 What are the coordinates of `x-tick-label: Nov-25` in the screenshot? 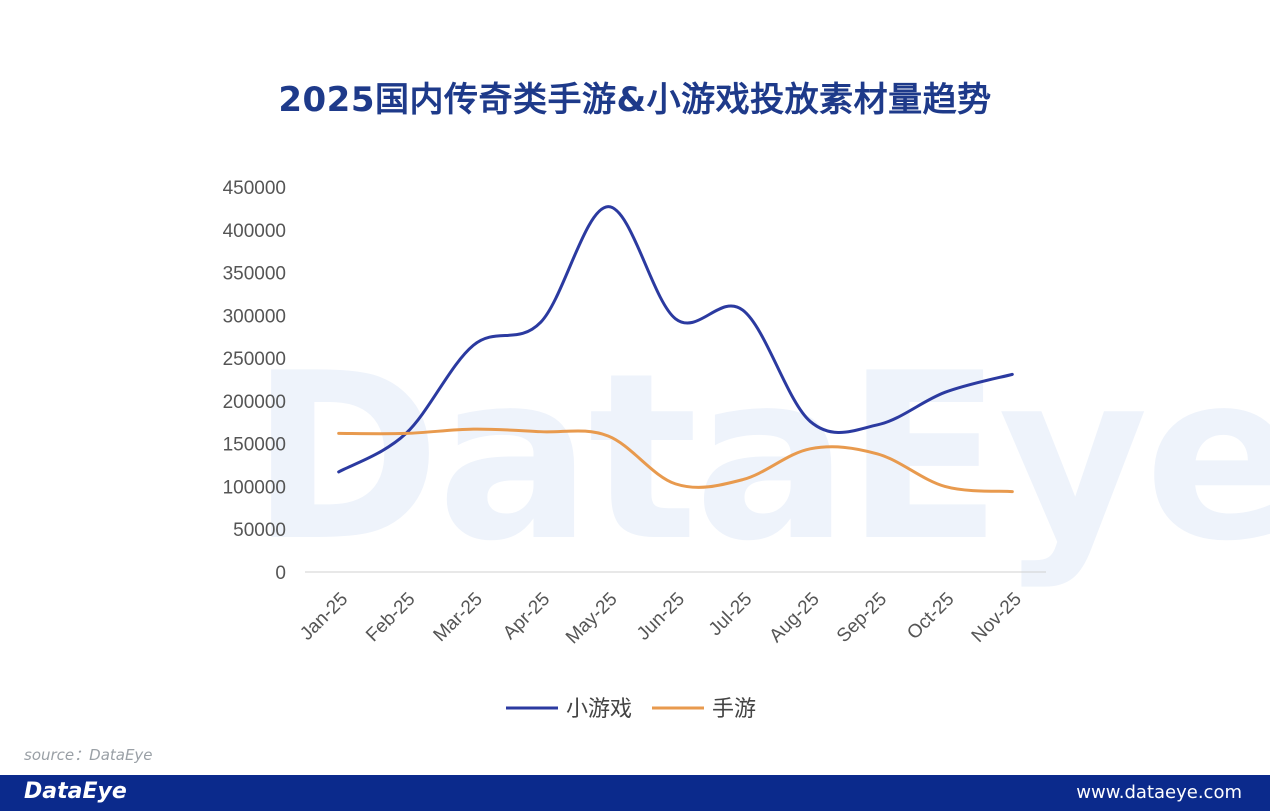 It's located at (997, 618).